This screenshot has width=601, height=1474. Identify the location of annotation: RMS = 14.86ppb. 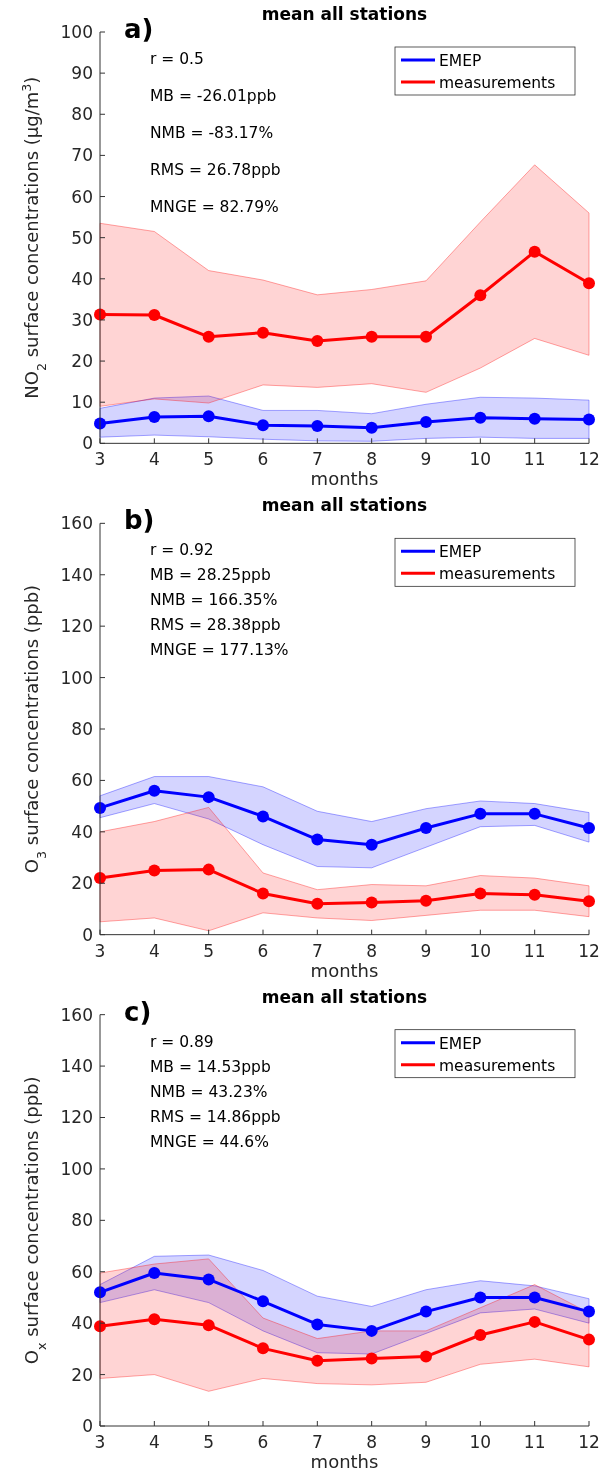
(215, 1116).